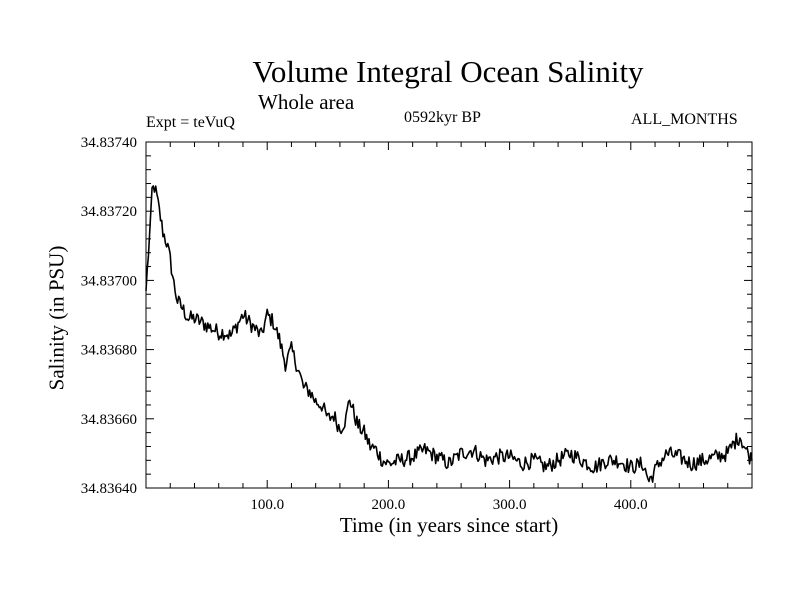 The image size is (800, 600). What do you see at coordinates (109, 489) in the screenshot?
I see `y-tick-label: 34.83640` at bounding box center [109, 489].